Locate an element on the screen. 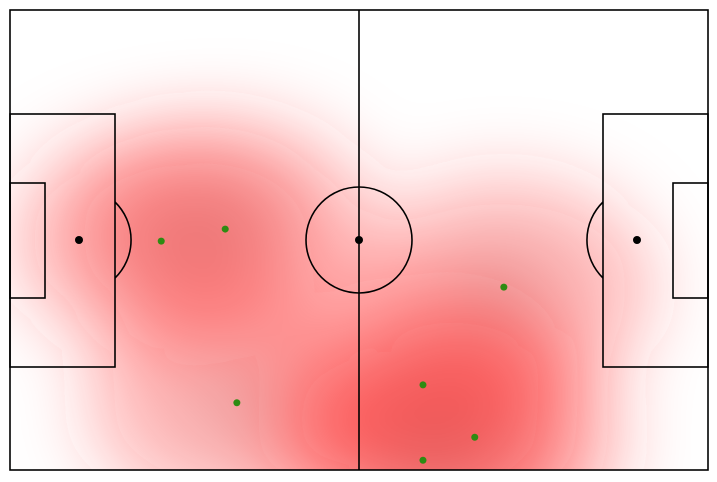 The width and height of the screenshot is (717, 482). center-spot is located at coordinates (359, 240).